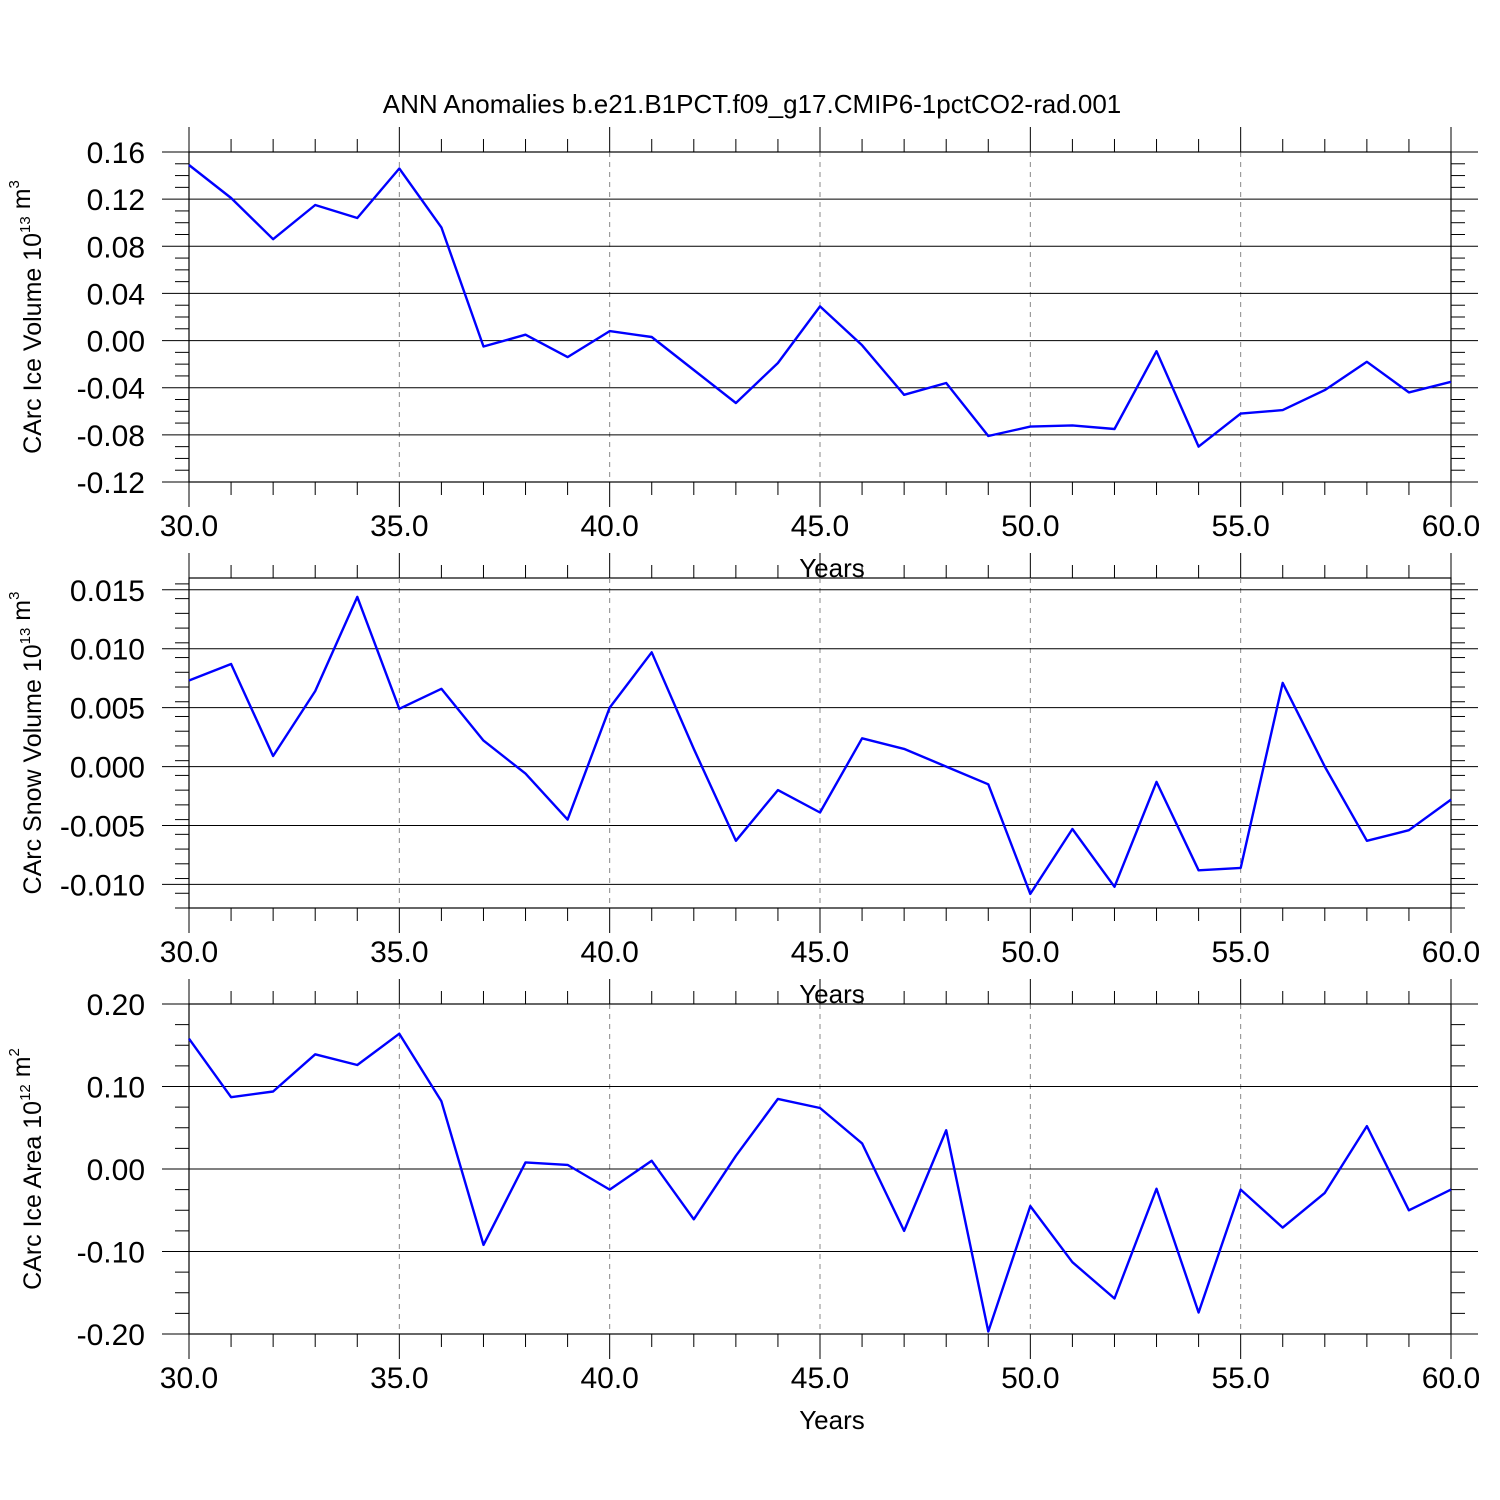 The width and height of the screenshot is (1500, 1500). I want to click on y-tick-label: -0.12, so click(111, 483).